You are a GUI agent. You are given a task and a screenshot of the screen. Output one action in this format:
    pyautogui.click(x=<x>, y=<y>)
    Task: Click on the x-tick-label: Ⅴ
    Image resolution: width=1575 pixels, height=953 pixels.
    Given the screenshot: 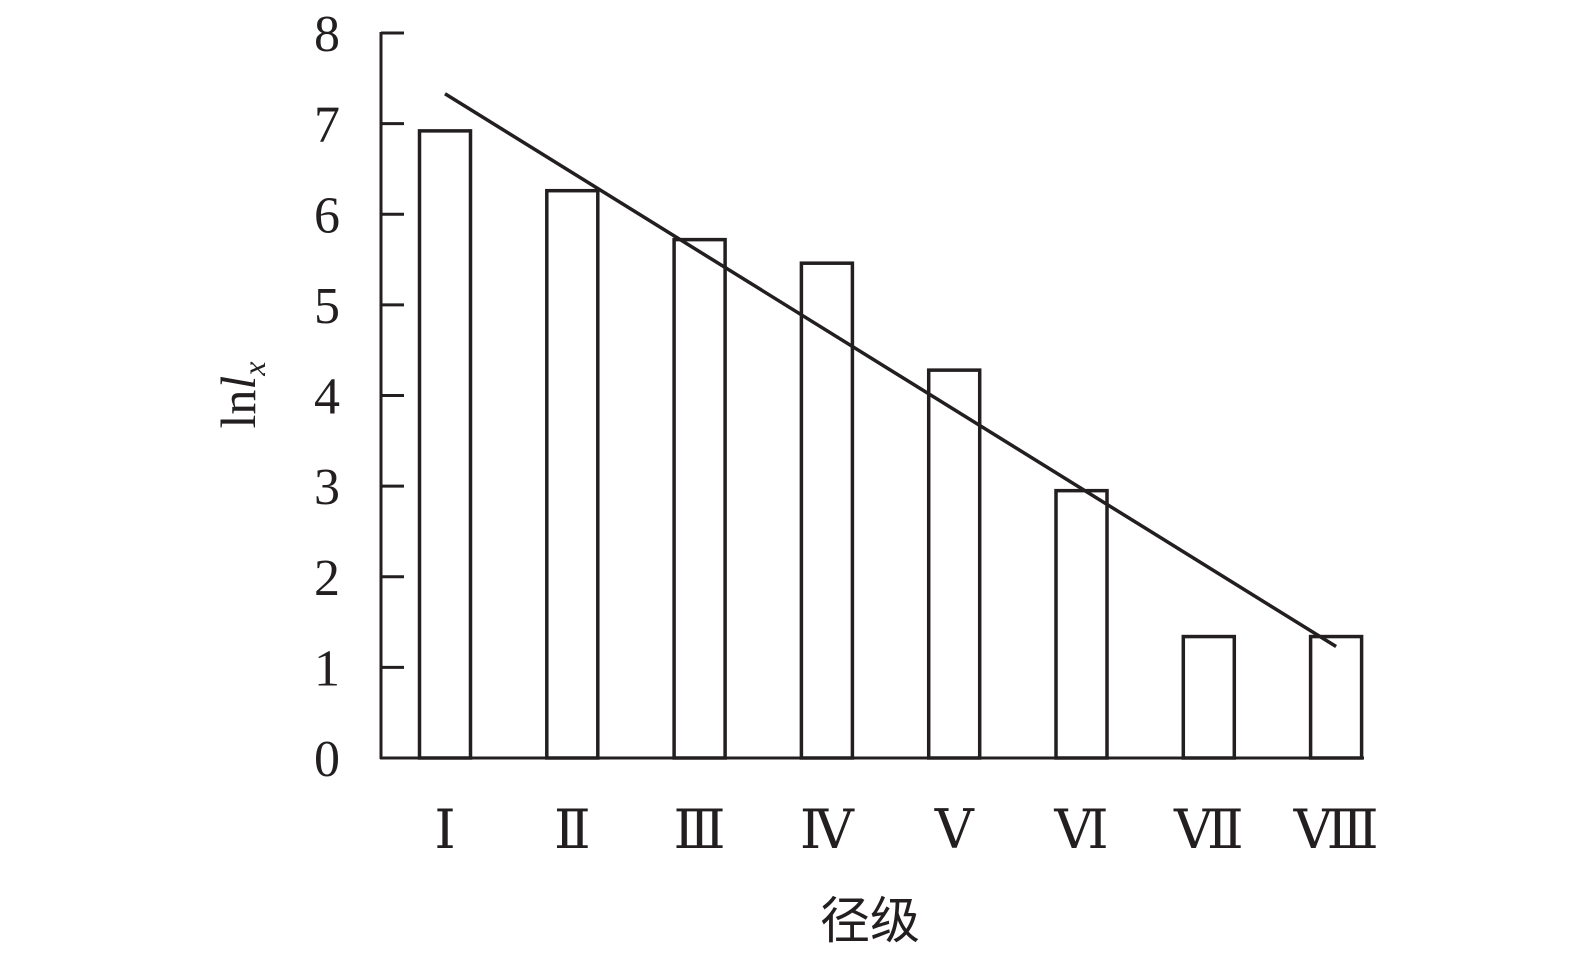 What is the action you would take?
    pyautogui.click(x=954, y=830)
    